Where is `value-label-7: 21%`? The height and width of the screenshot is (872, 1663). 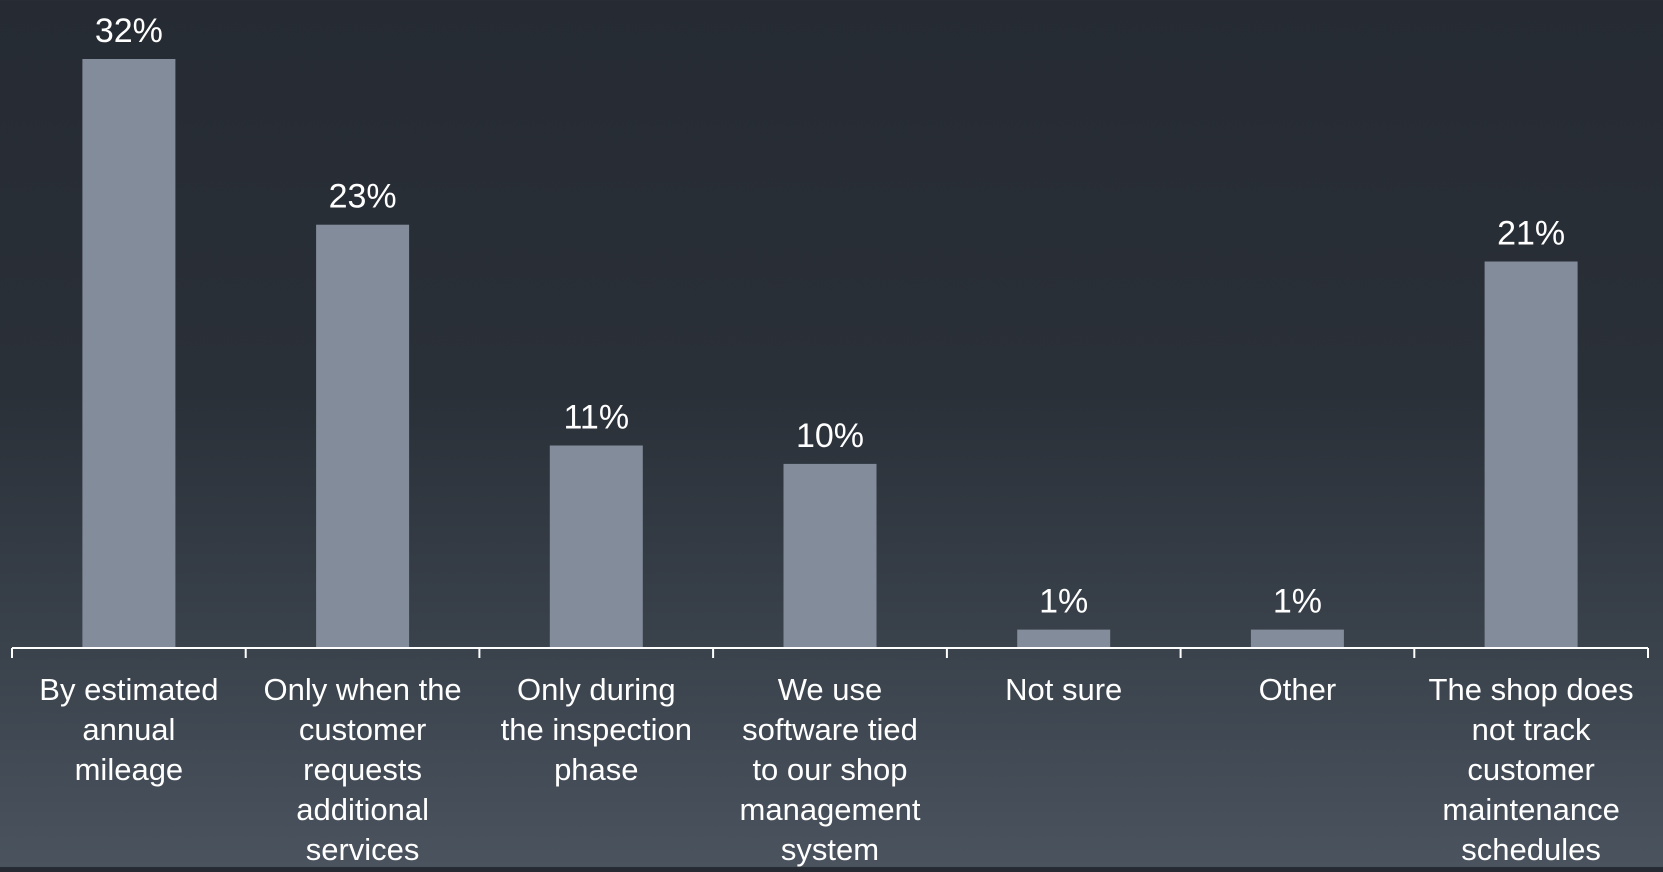
value-label-7: 21% is located at coordinates (1531, 234).